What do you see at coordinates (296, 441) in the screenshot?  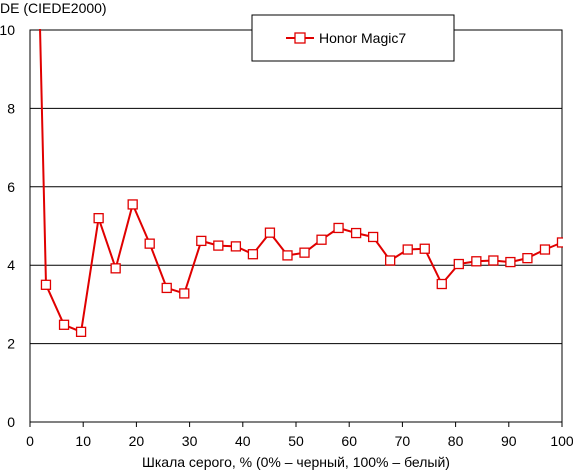 I see `x-tick-label: 50` at bounding box center [296, 441].